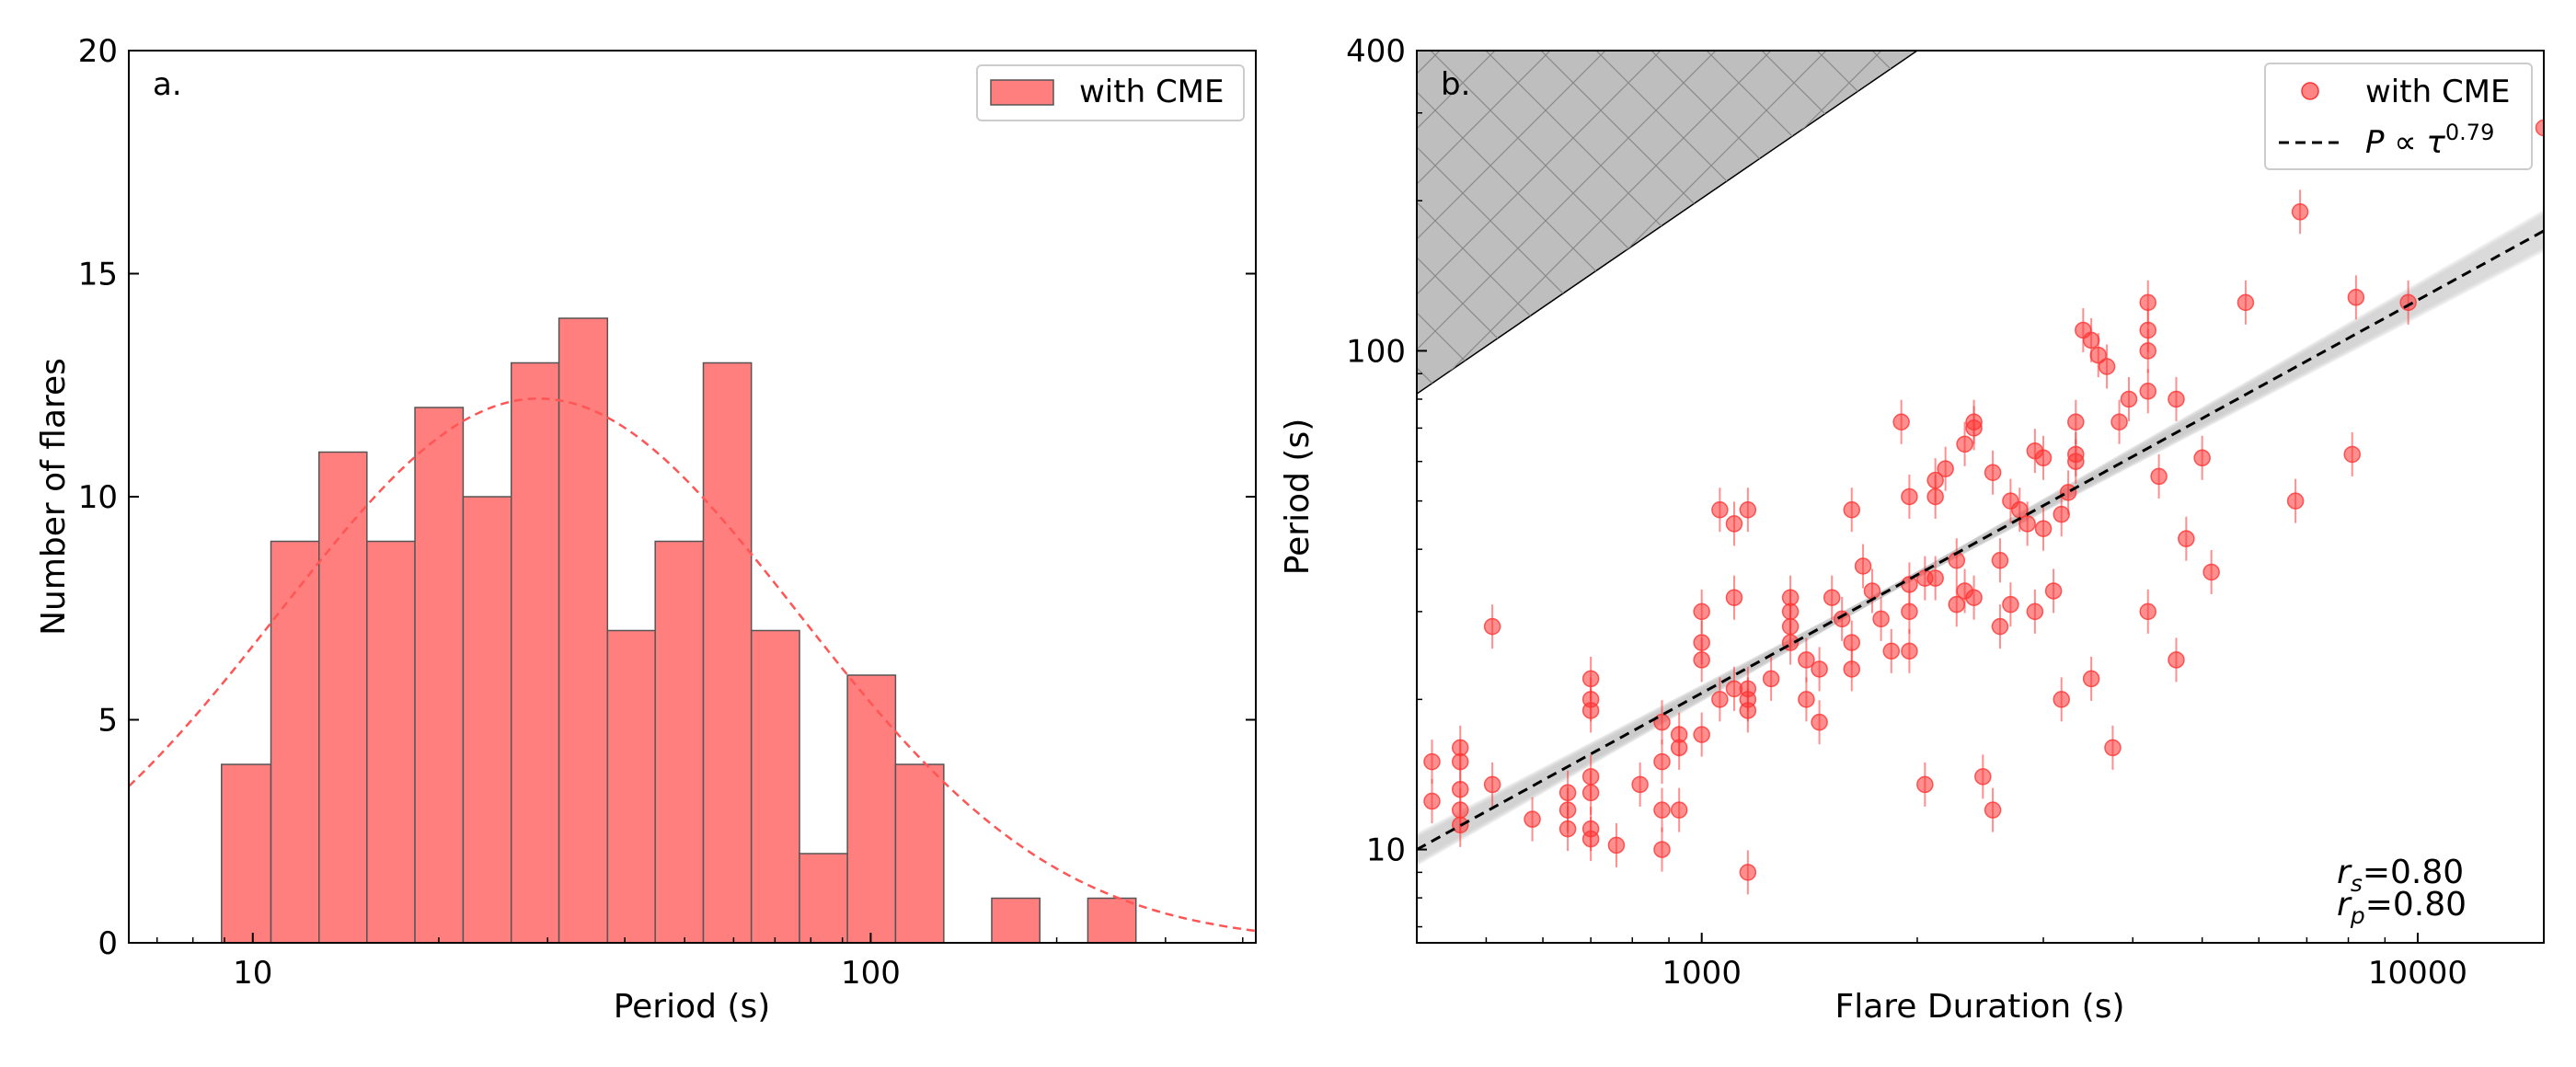 This screenshot has width=2576, height=1067. Describe the element at coordinates (1376, 51) in the screenshot. I see `y-tick-label: 400` at that location.